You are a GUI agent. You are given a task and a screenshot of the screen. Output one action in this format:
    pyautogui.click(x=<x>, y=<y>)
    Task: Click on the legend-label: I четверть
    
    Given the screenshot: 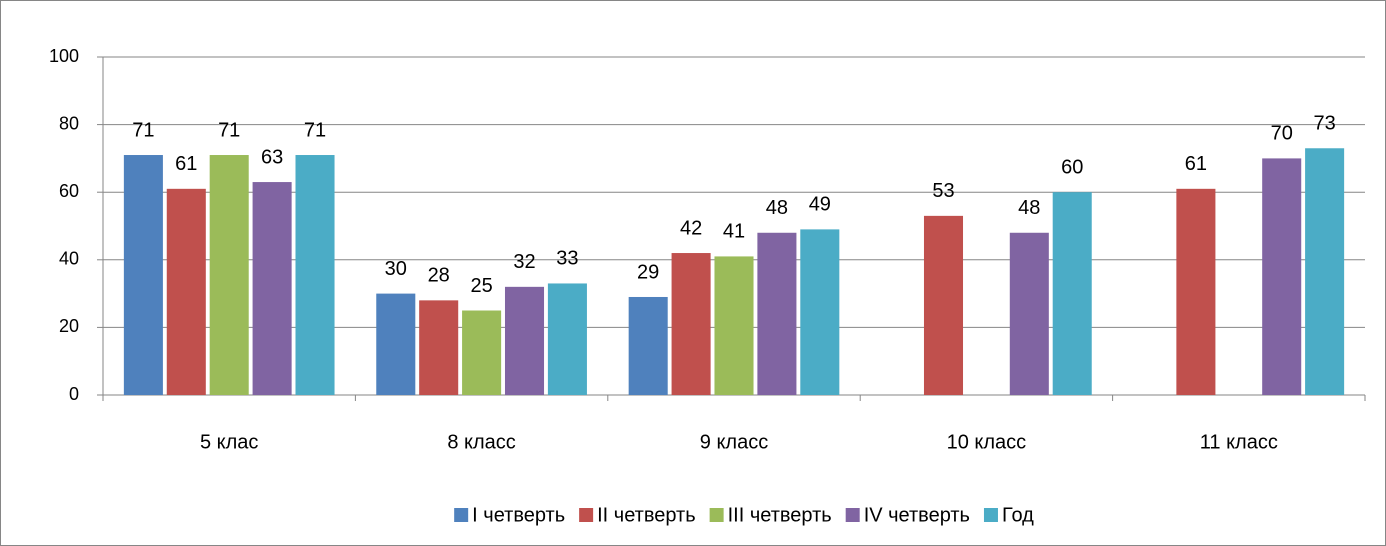 What is the action you would take?
    pyautogui.click(x=518, y=515)
    